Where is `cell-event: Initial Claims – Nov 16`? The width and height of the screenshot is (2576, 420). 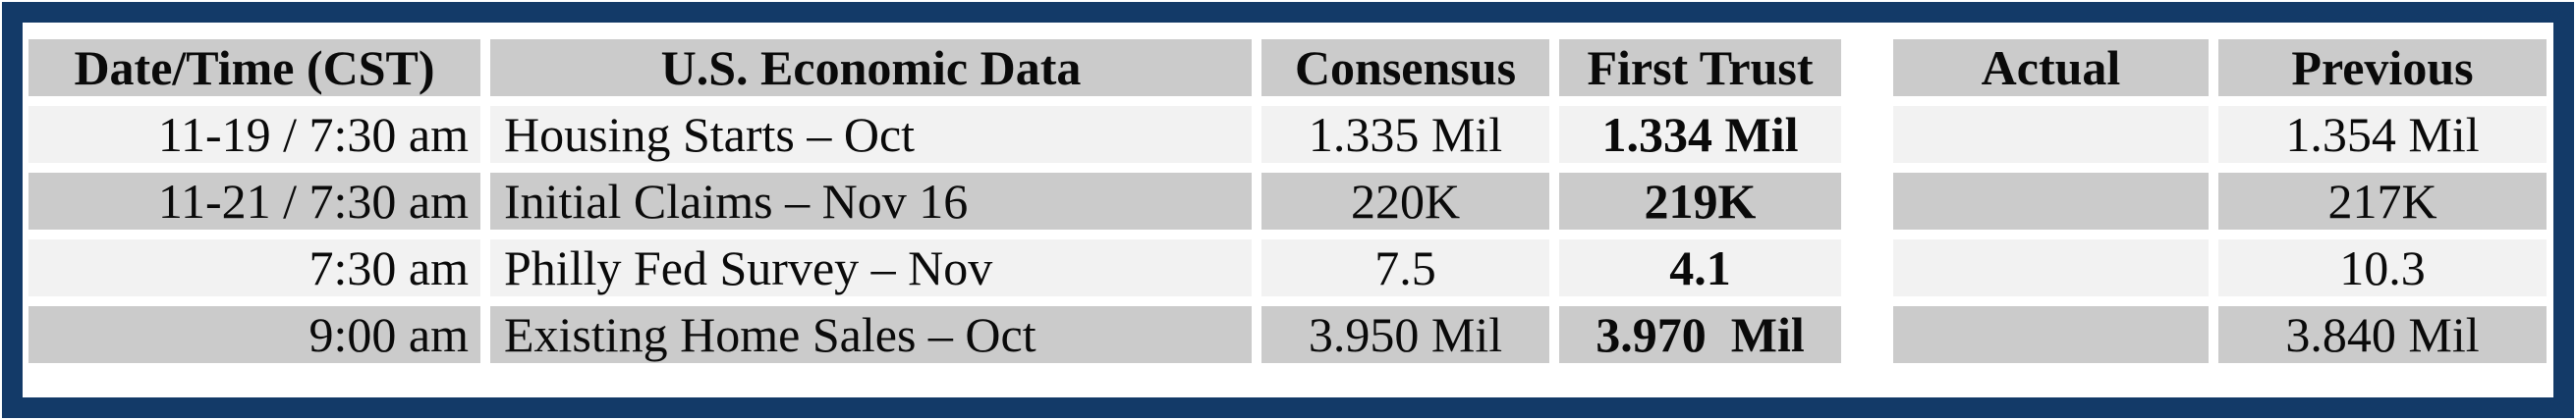 cell-event: Initial Claims – Nov 16 is located at coordinates (871, 201).